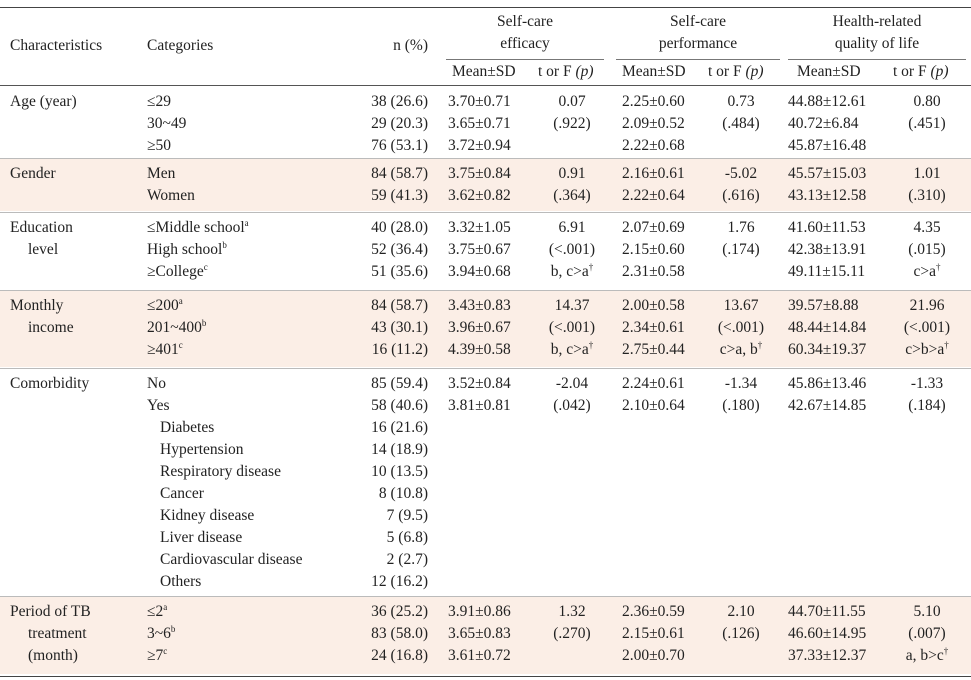 Image resolution: width=971 pixels, height=680 pixels. I want to click on mean-sd-cell-text: 2.00±0.58, so click(653, 305).